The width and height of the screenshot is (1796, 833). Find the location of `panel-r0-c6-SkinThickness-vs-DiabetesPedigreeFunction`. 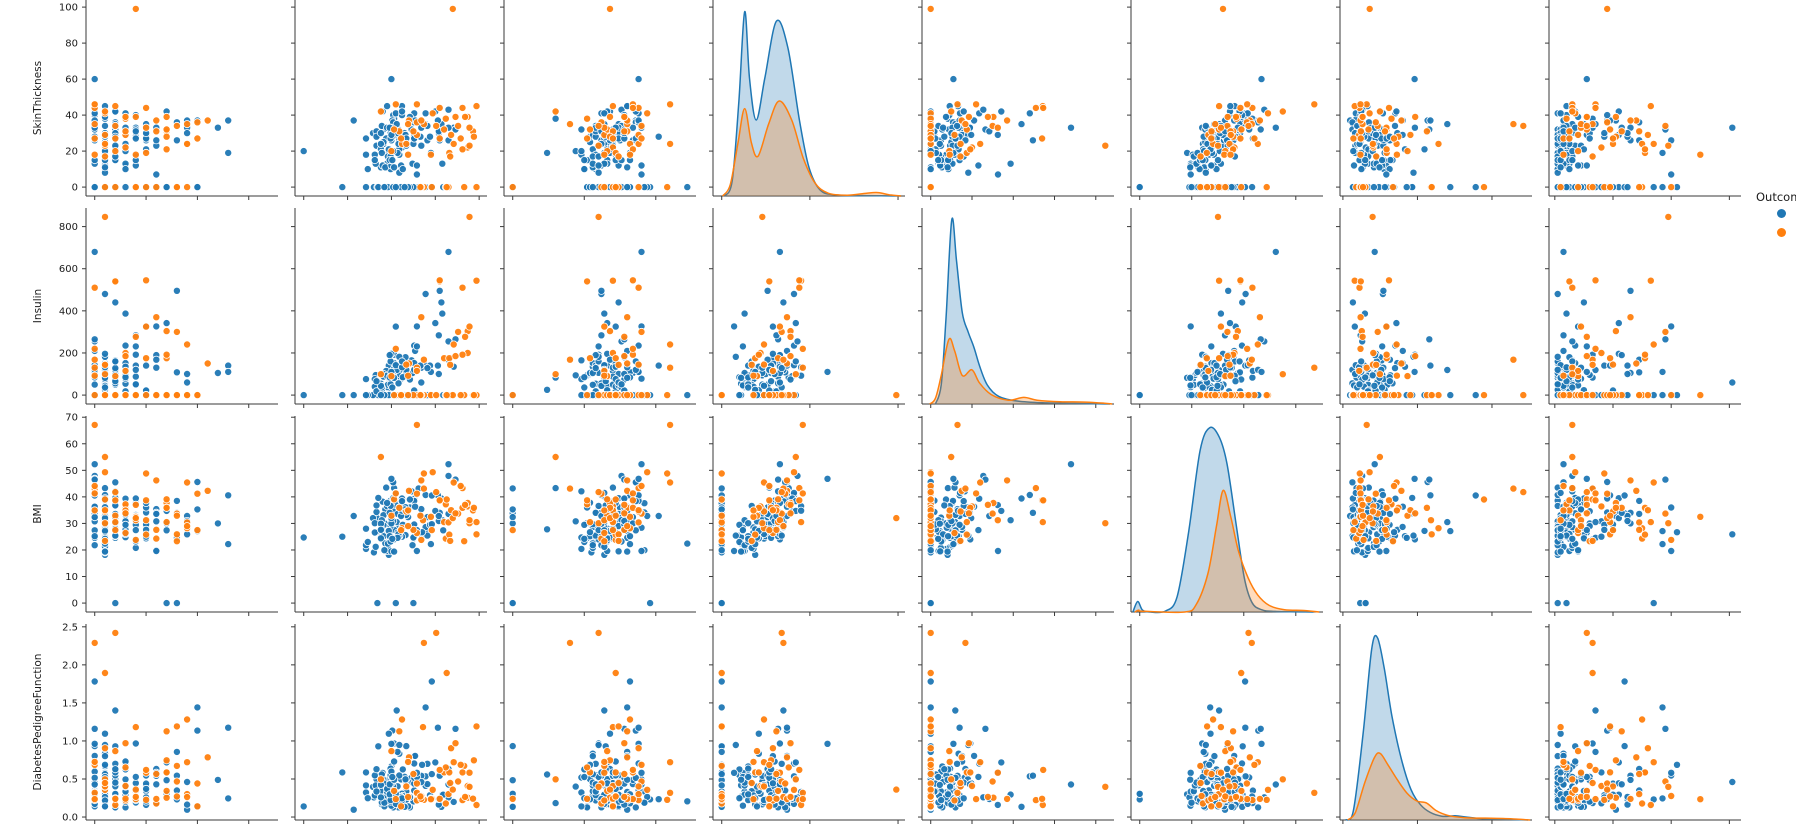

panel-r0-c6-SkinThickness-vs-DiabetesPedigreeFunction is located at coordinates (1434, 100).